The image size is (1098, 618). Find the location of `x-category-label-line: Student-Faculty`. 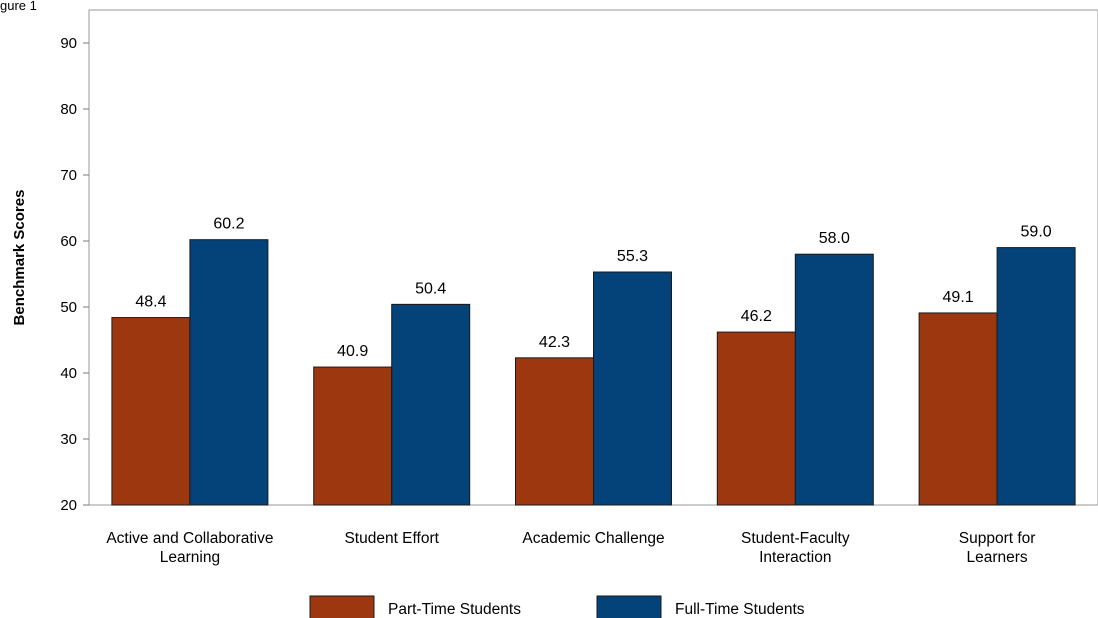

x-category-label-line: Student-Faculty is located at coordinates (795, 538).